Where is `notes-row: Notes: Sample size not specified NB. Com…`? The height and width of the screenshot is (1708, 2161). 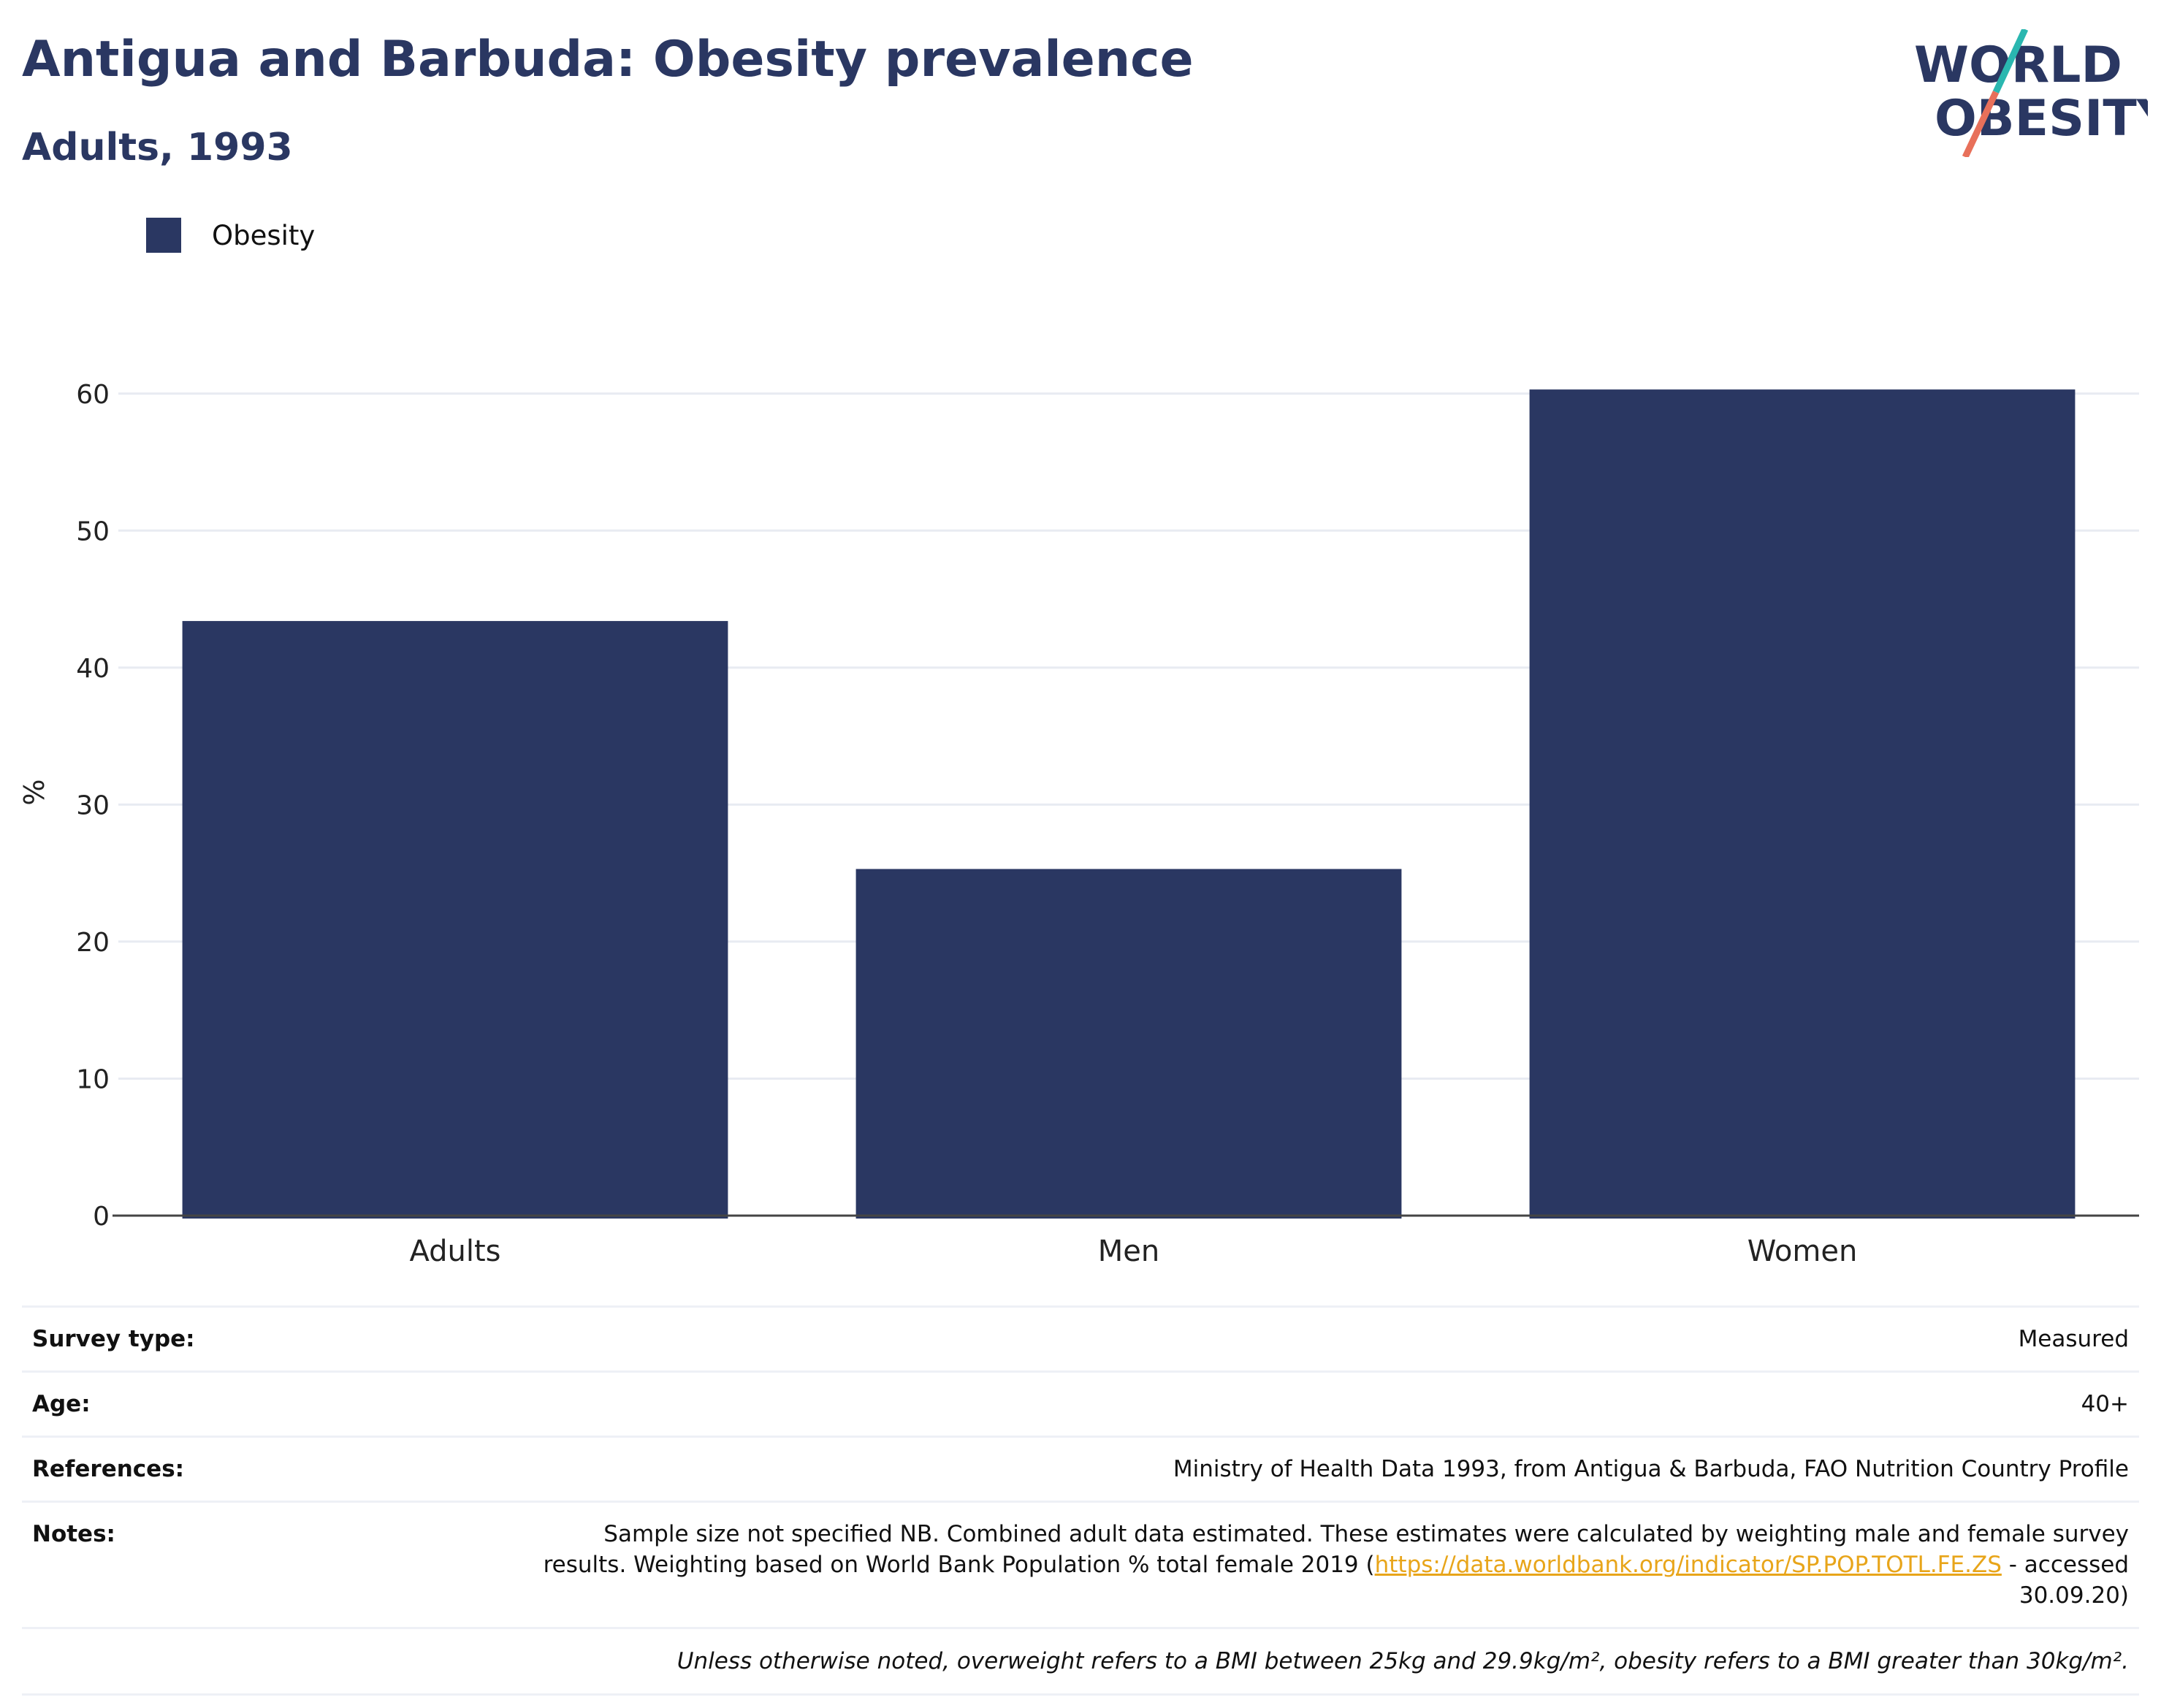 notes-row: Notes: Sample size not specified NB. Com… is located at coordinates (1080, 1564).